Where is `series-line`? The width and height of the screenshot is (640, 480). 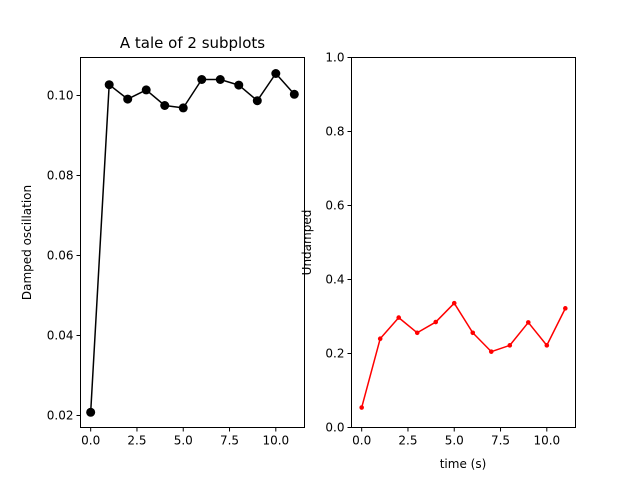
series-line is located at coordinates (463, 355).